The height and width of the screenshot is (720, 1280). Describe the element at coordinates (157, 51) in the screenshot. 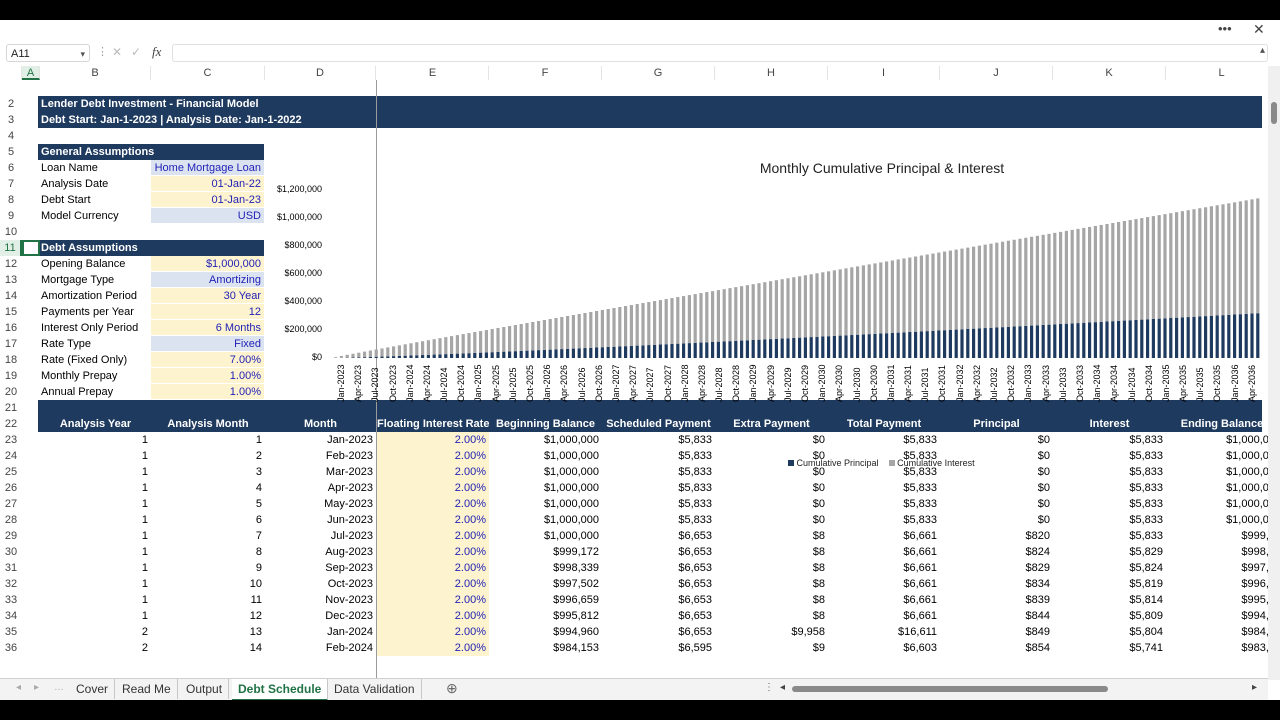

I see `function-icon: fx` at that location.